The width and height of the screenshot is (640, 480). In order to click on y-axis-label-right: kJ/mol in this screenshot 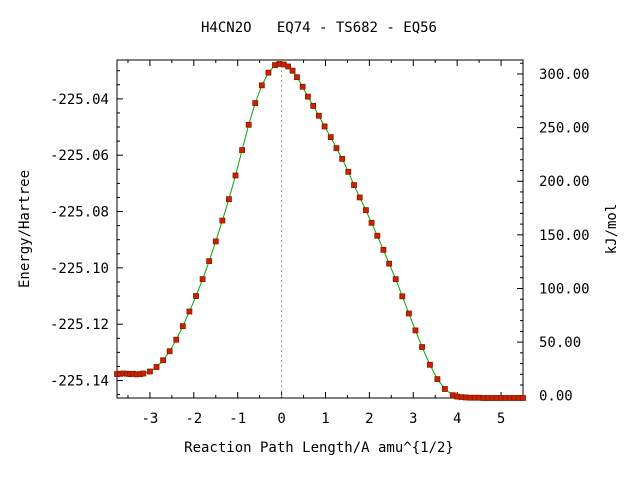, I will do `click(612, 229)`.